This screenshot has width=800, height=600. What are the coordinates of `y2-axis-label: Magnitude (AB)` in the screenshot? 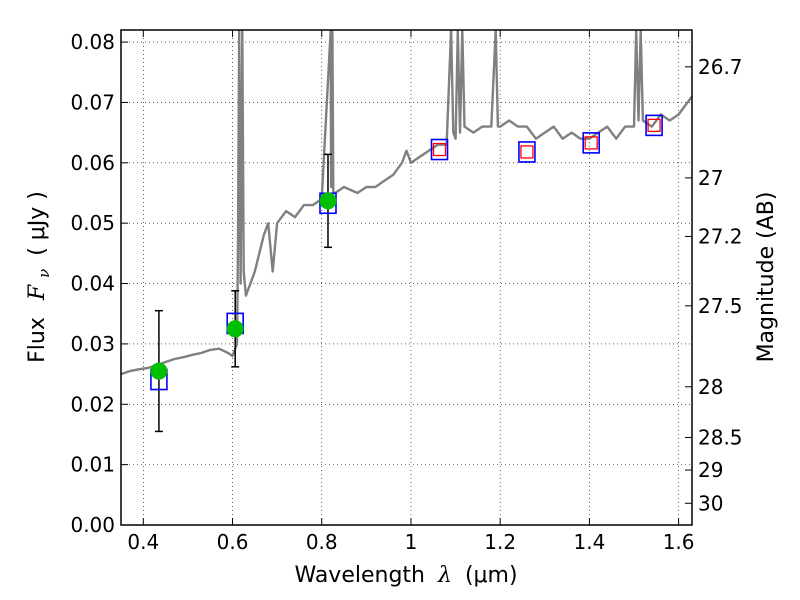 It's located at (766, 277).